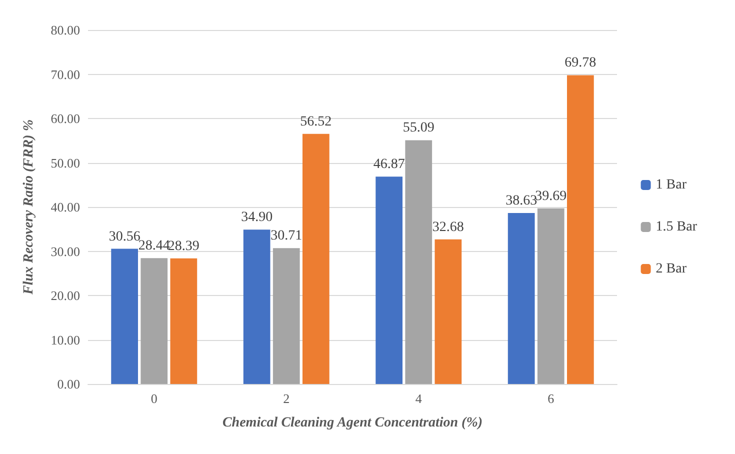 The width and height of the screenshot is (735, 454). Describe the element at coordinates (671, 269) in the screenshot. I see `legend-label: 2 Bar` at that location.